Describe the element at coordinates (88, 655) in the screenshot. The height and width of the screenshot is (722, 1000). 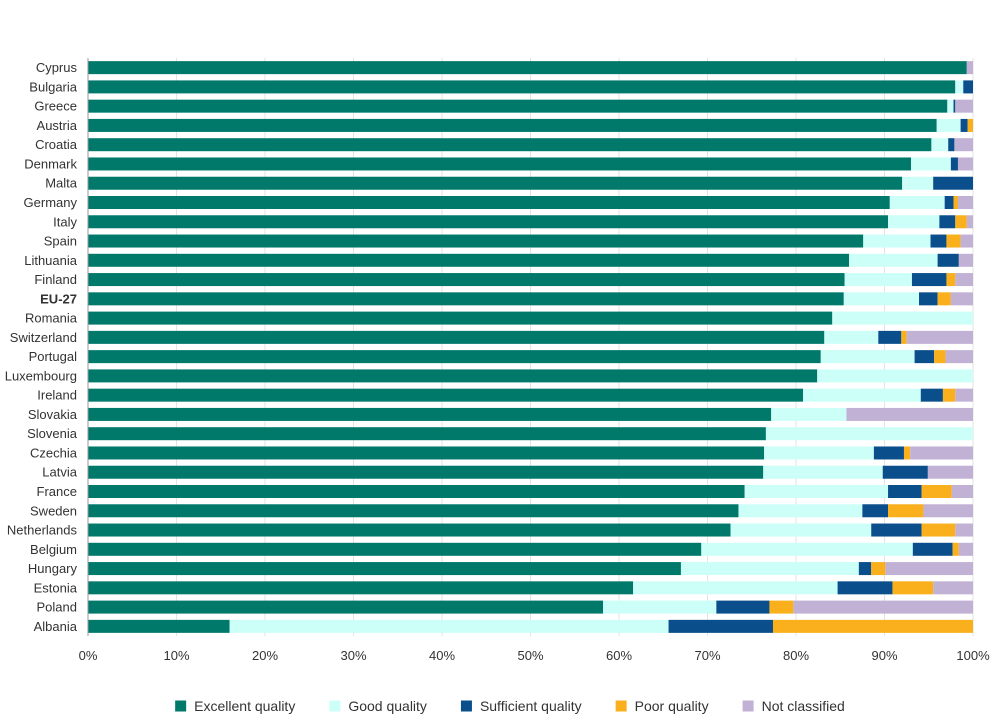
I see `x-tick-label: 0%` at that location.